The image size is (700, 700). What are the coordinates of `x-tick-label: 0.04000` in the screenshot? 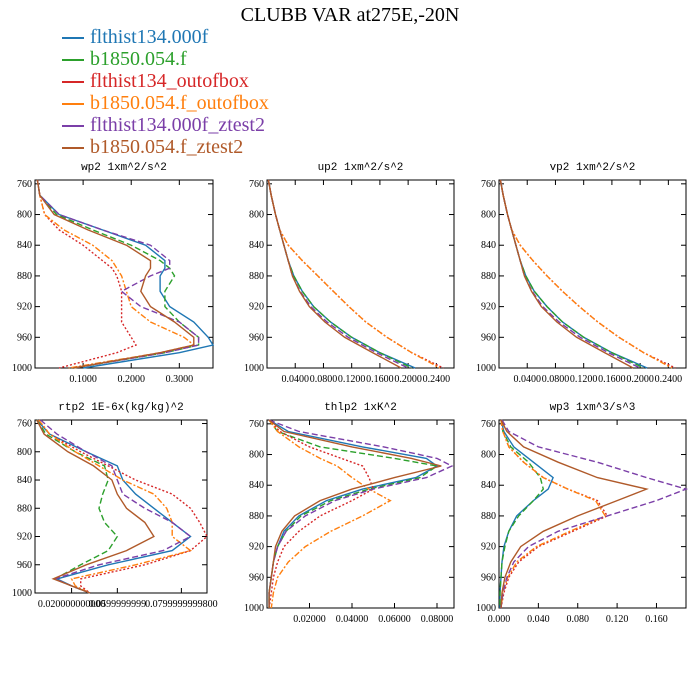 It's located at (352, 619).